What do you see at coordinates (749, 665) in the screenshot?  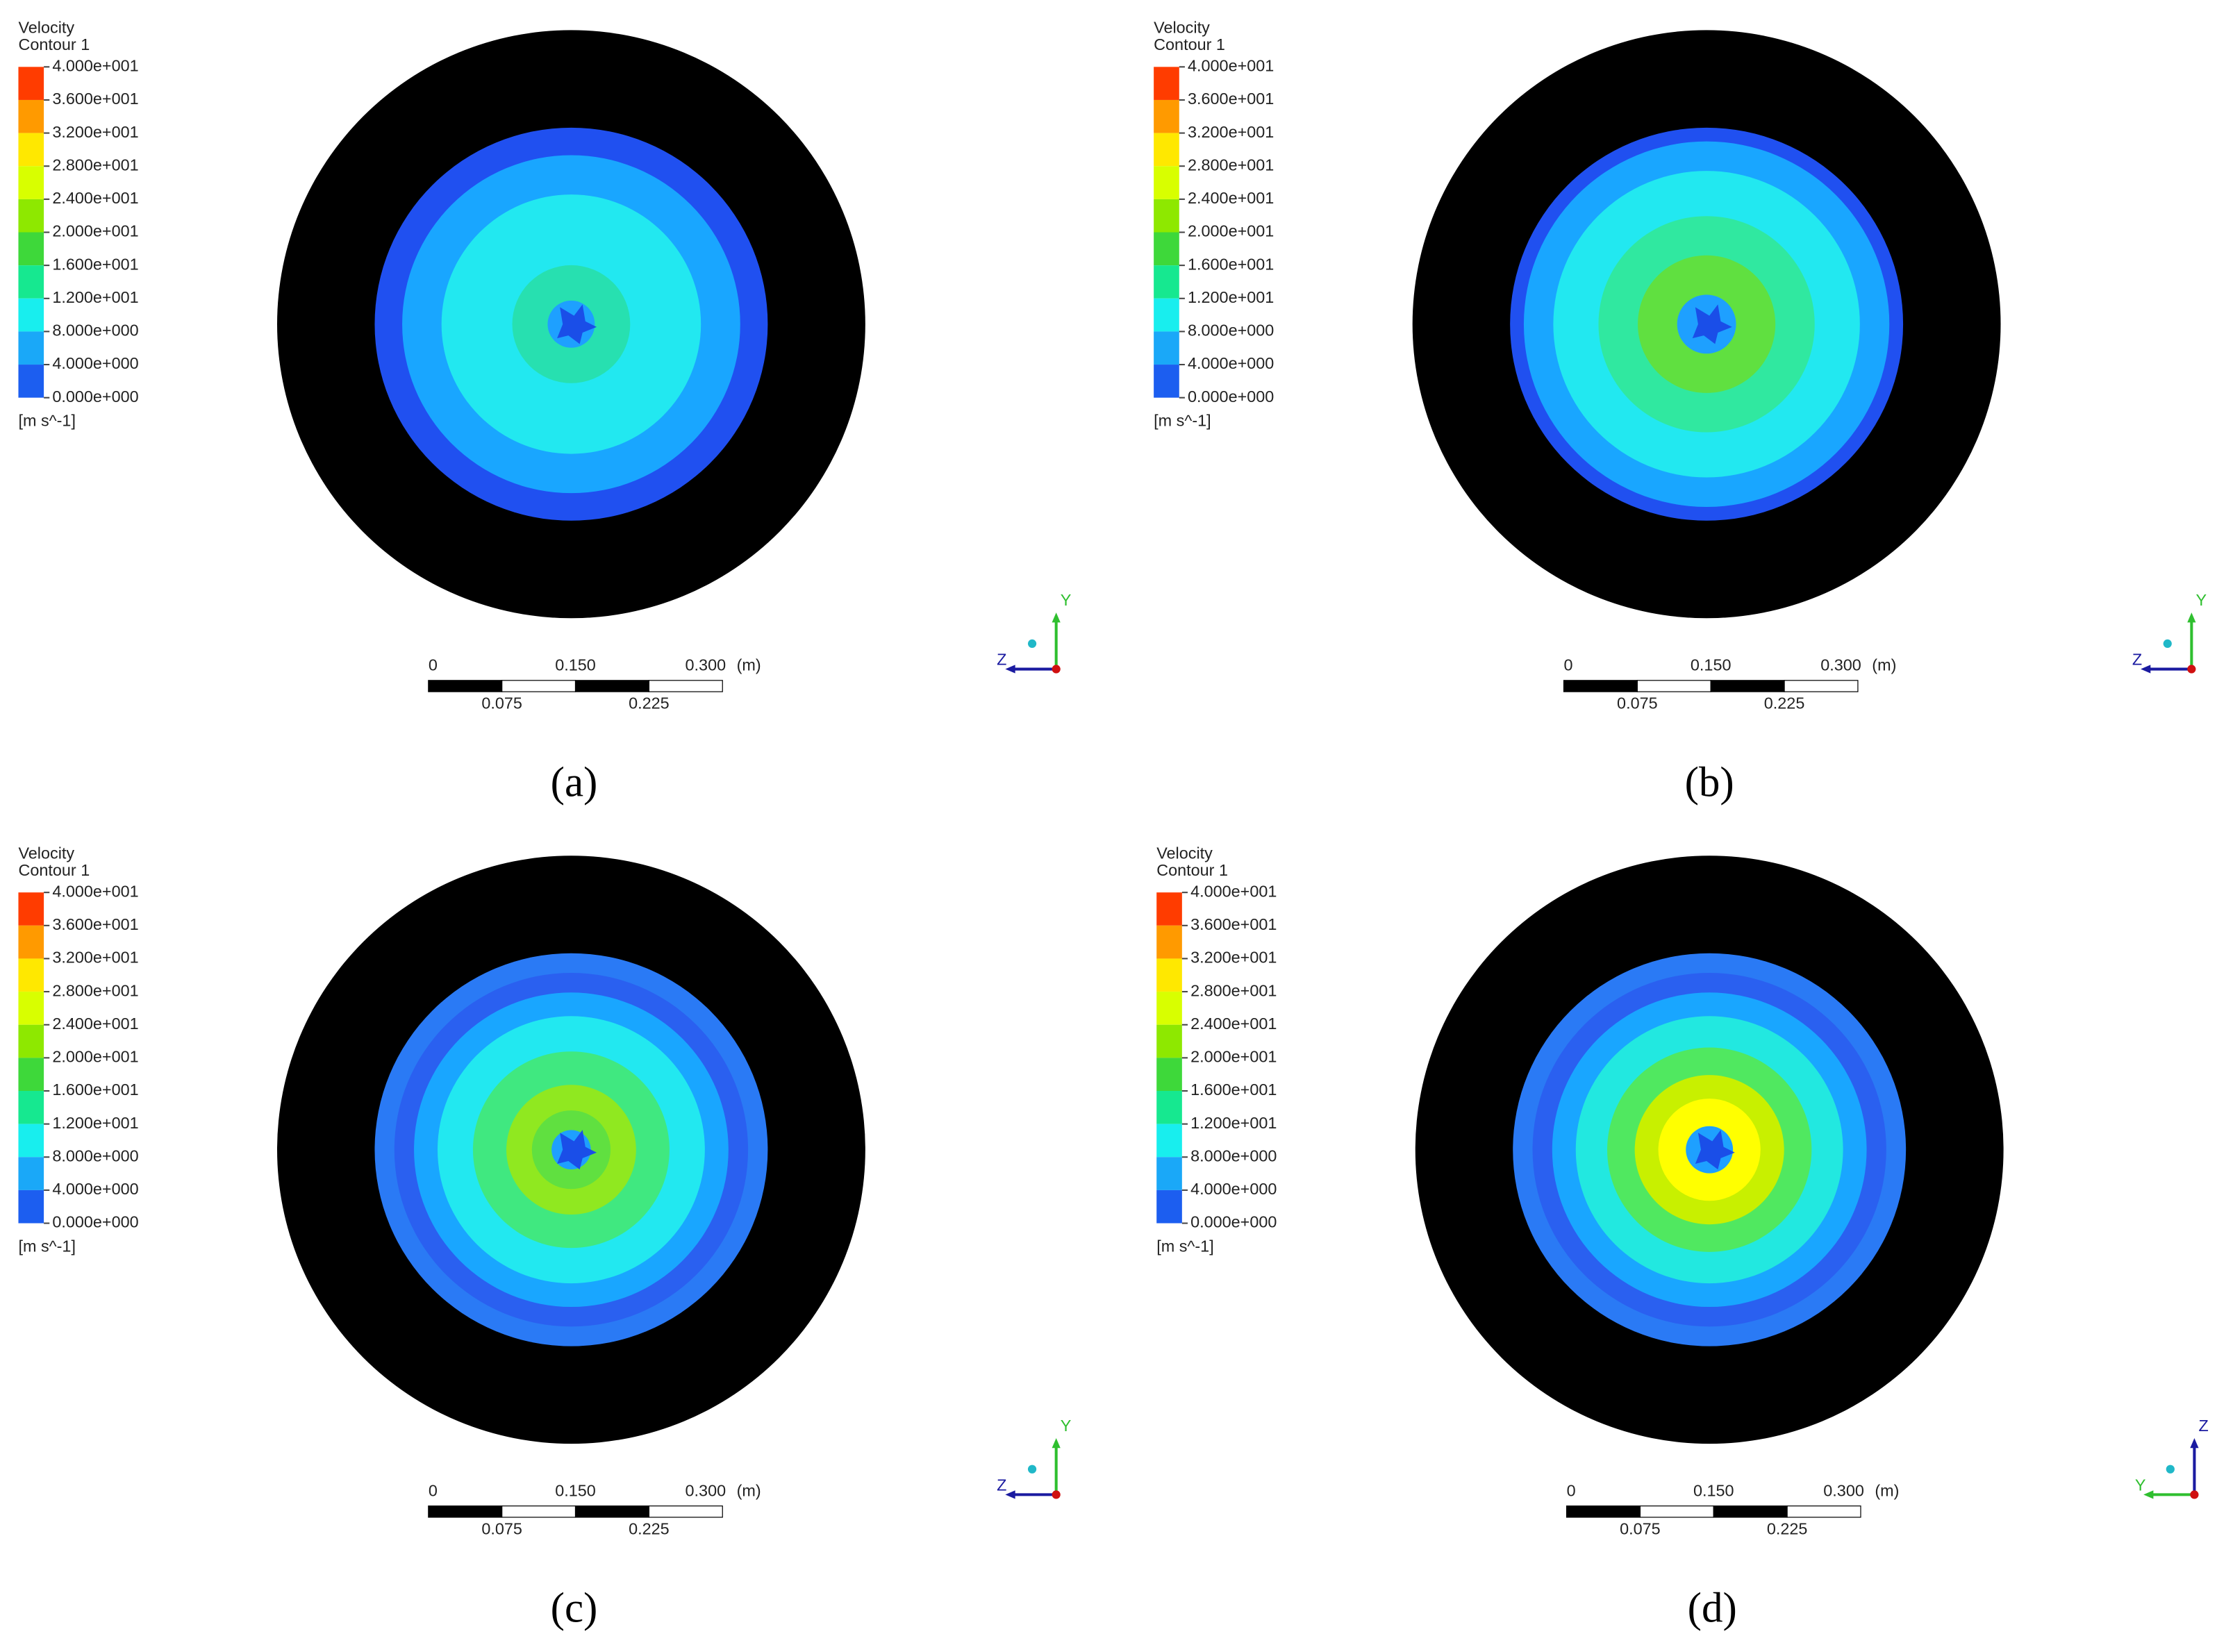 I see `scale-unit: (m)` at bounding box center [749, 665].